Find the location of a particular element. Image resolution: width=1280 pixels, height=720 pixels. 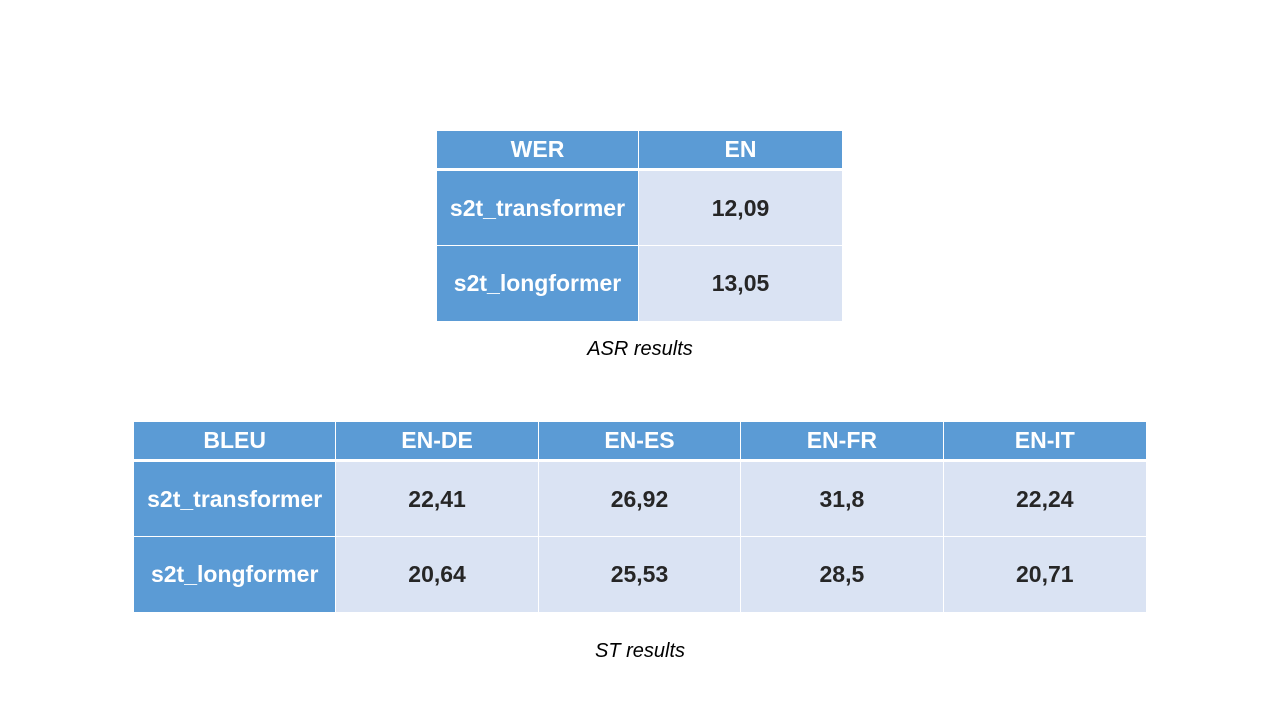

value-cell: 22,41 is located at coordinates (437, 499).